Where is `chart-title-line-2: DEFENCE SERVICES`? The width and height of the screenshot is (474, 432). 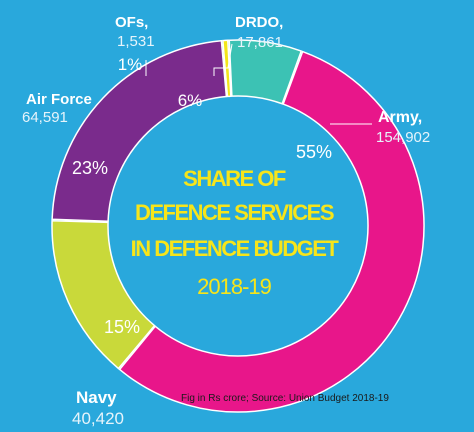
chart-title-line-2: DEFENCE SERVICES is located at coordinates (234, 212).